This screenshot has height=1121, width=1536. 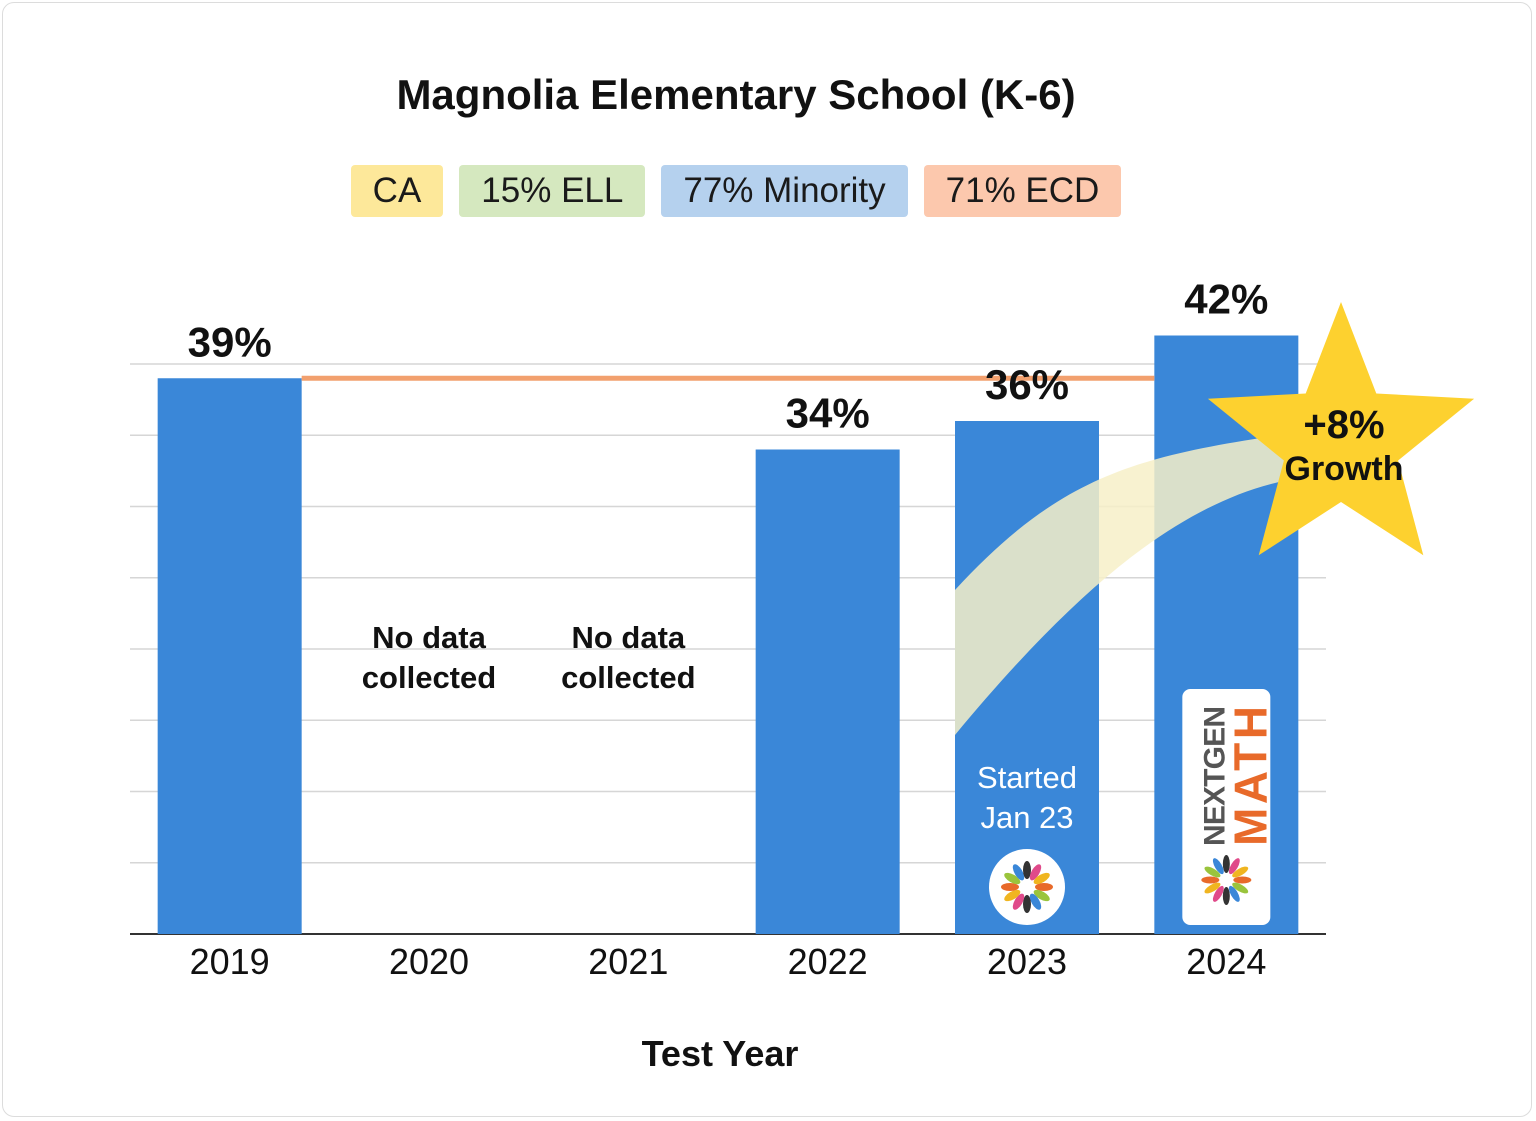 What do you see at coordinates (628, 637) in the screenshot?
I see `no-data-label-2021: No data` at bounding box center [628, 637].